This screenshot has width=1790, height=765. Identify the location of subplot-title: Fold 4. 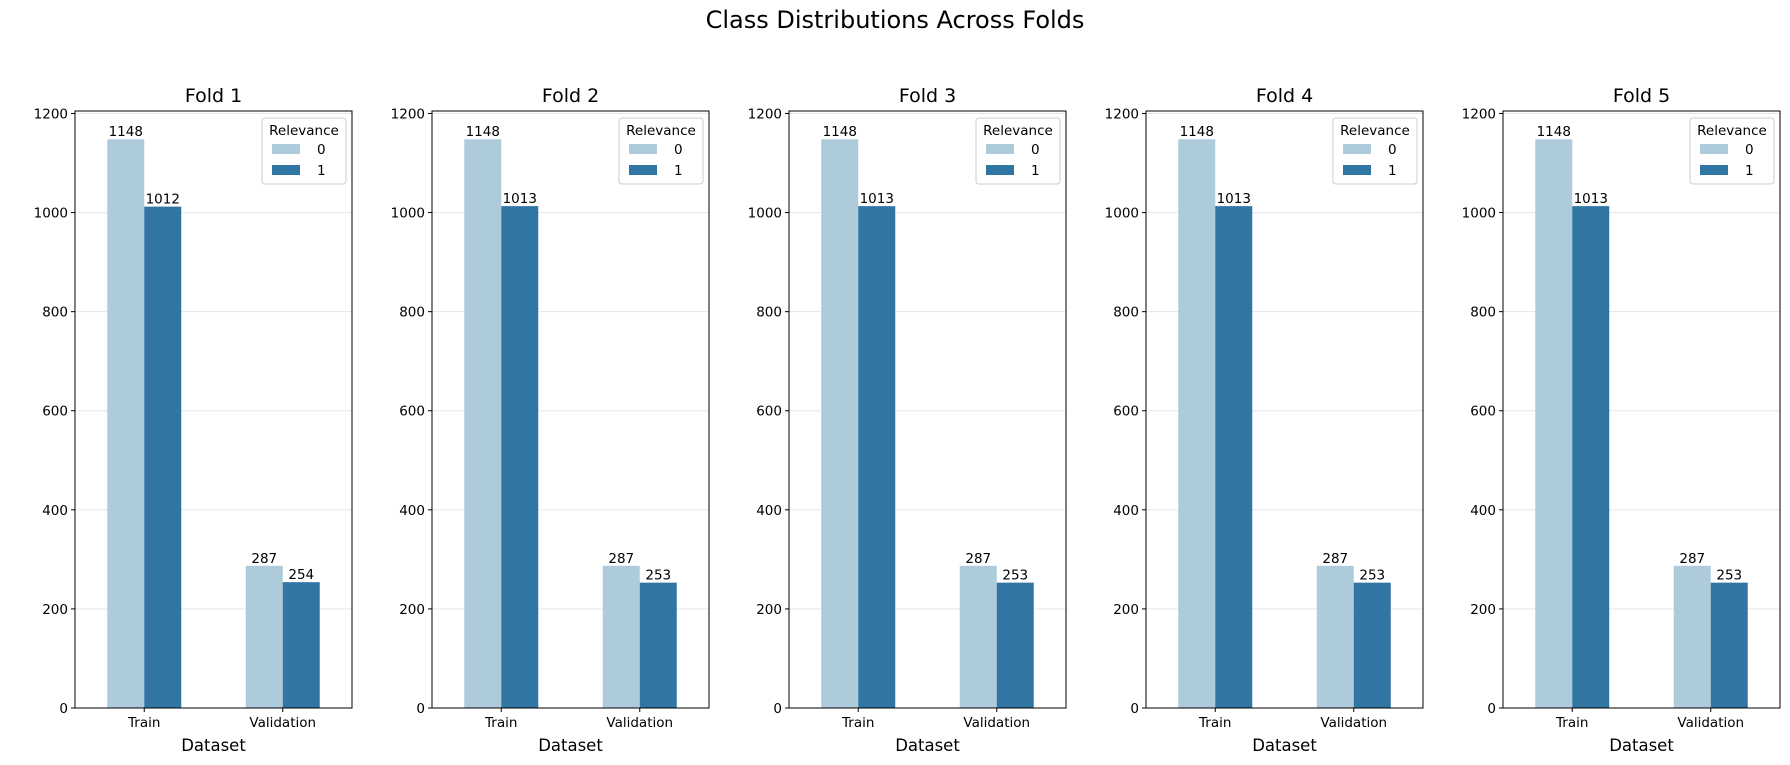
(1284, 96).